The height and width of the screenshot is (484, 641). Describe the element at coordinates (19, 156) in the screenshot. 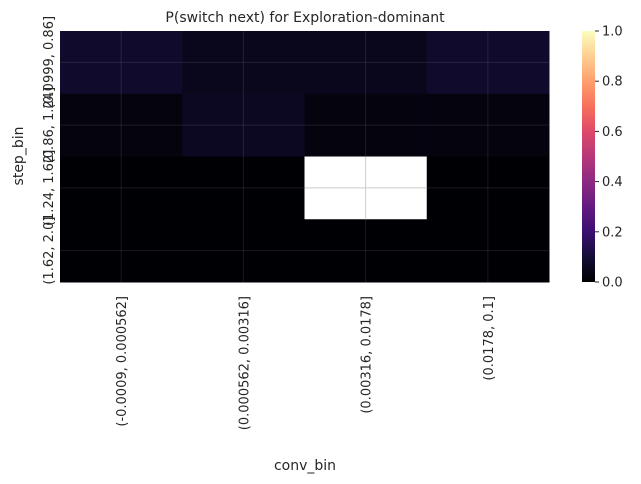

I see `y-axis-label: step_bin` at that location.